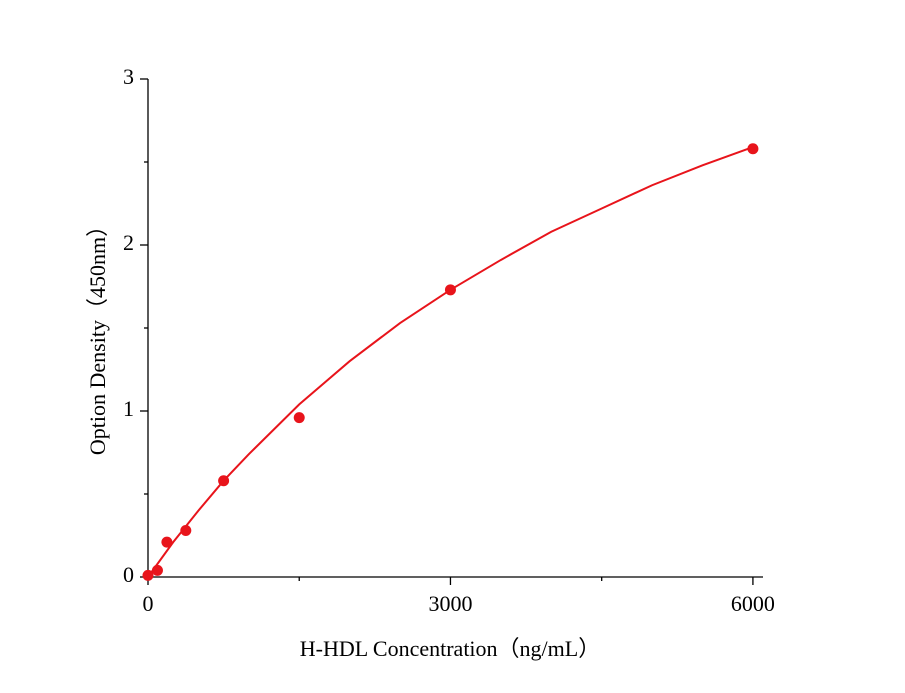 This screenshot has width=905, height=693. Describe the element at coordinates (128, 574) in the screenshot. I see `y-tick-label: 0` at that location.